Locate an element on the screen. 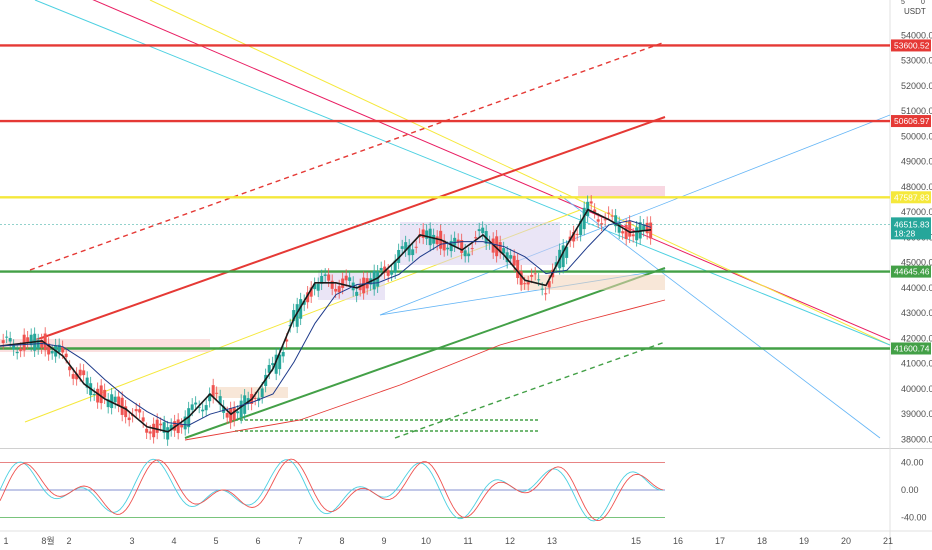 This screenshot has height=550, width=932. key-level-label: 50606.97 is located at coordinates (912, 121).